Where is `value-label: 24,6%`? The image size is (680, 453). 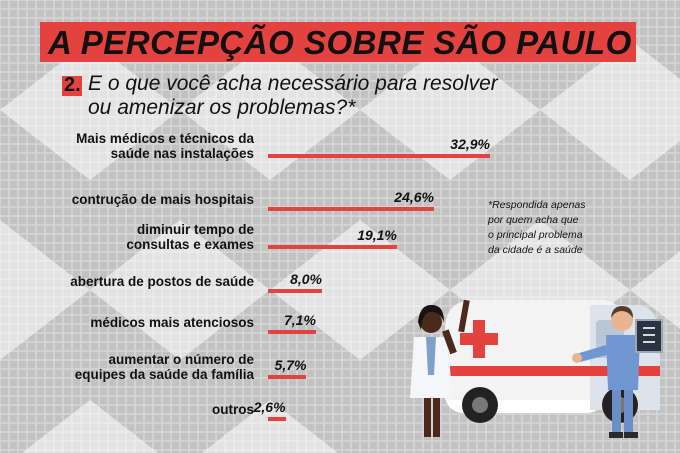 value-label: 24,6% is located at coordinates (414, 197).